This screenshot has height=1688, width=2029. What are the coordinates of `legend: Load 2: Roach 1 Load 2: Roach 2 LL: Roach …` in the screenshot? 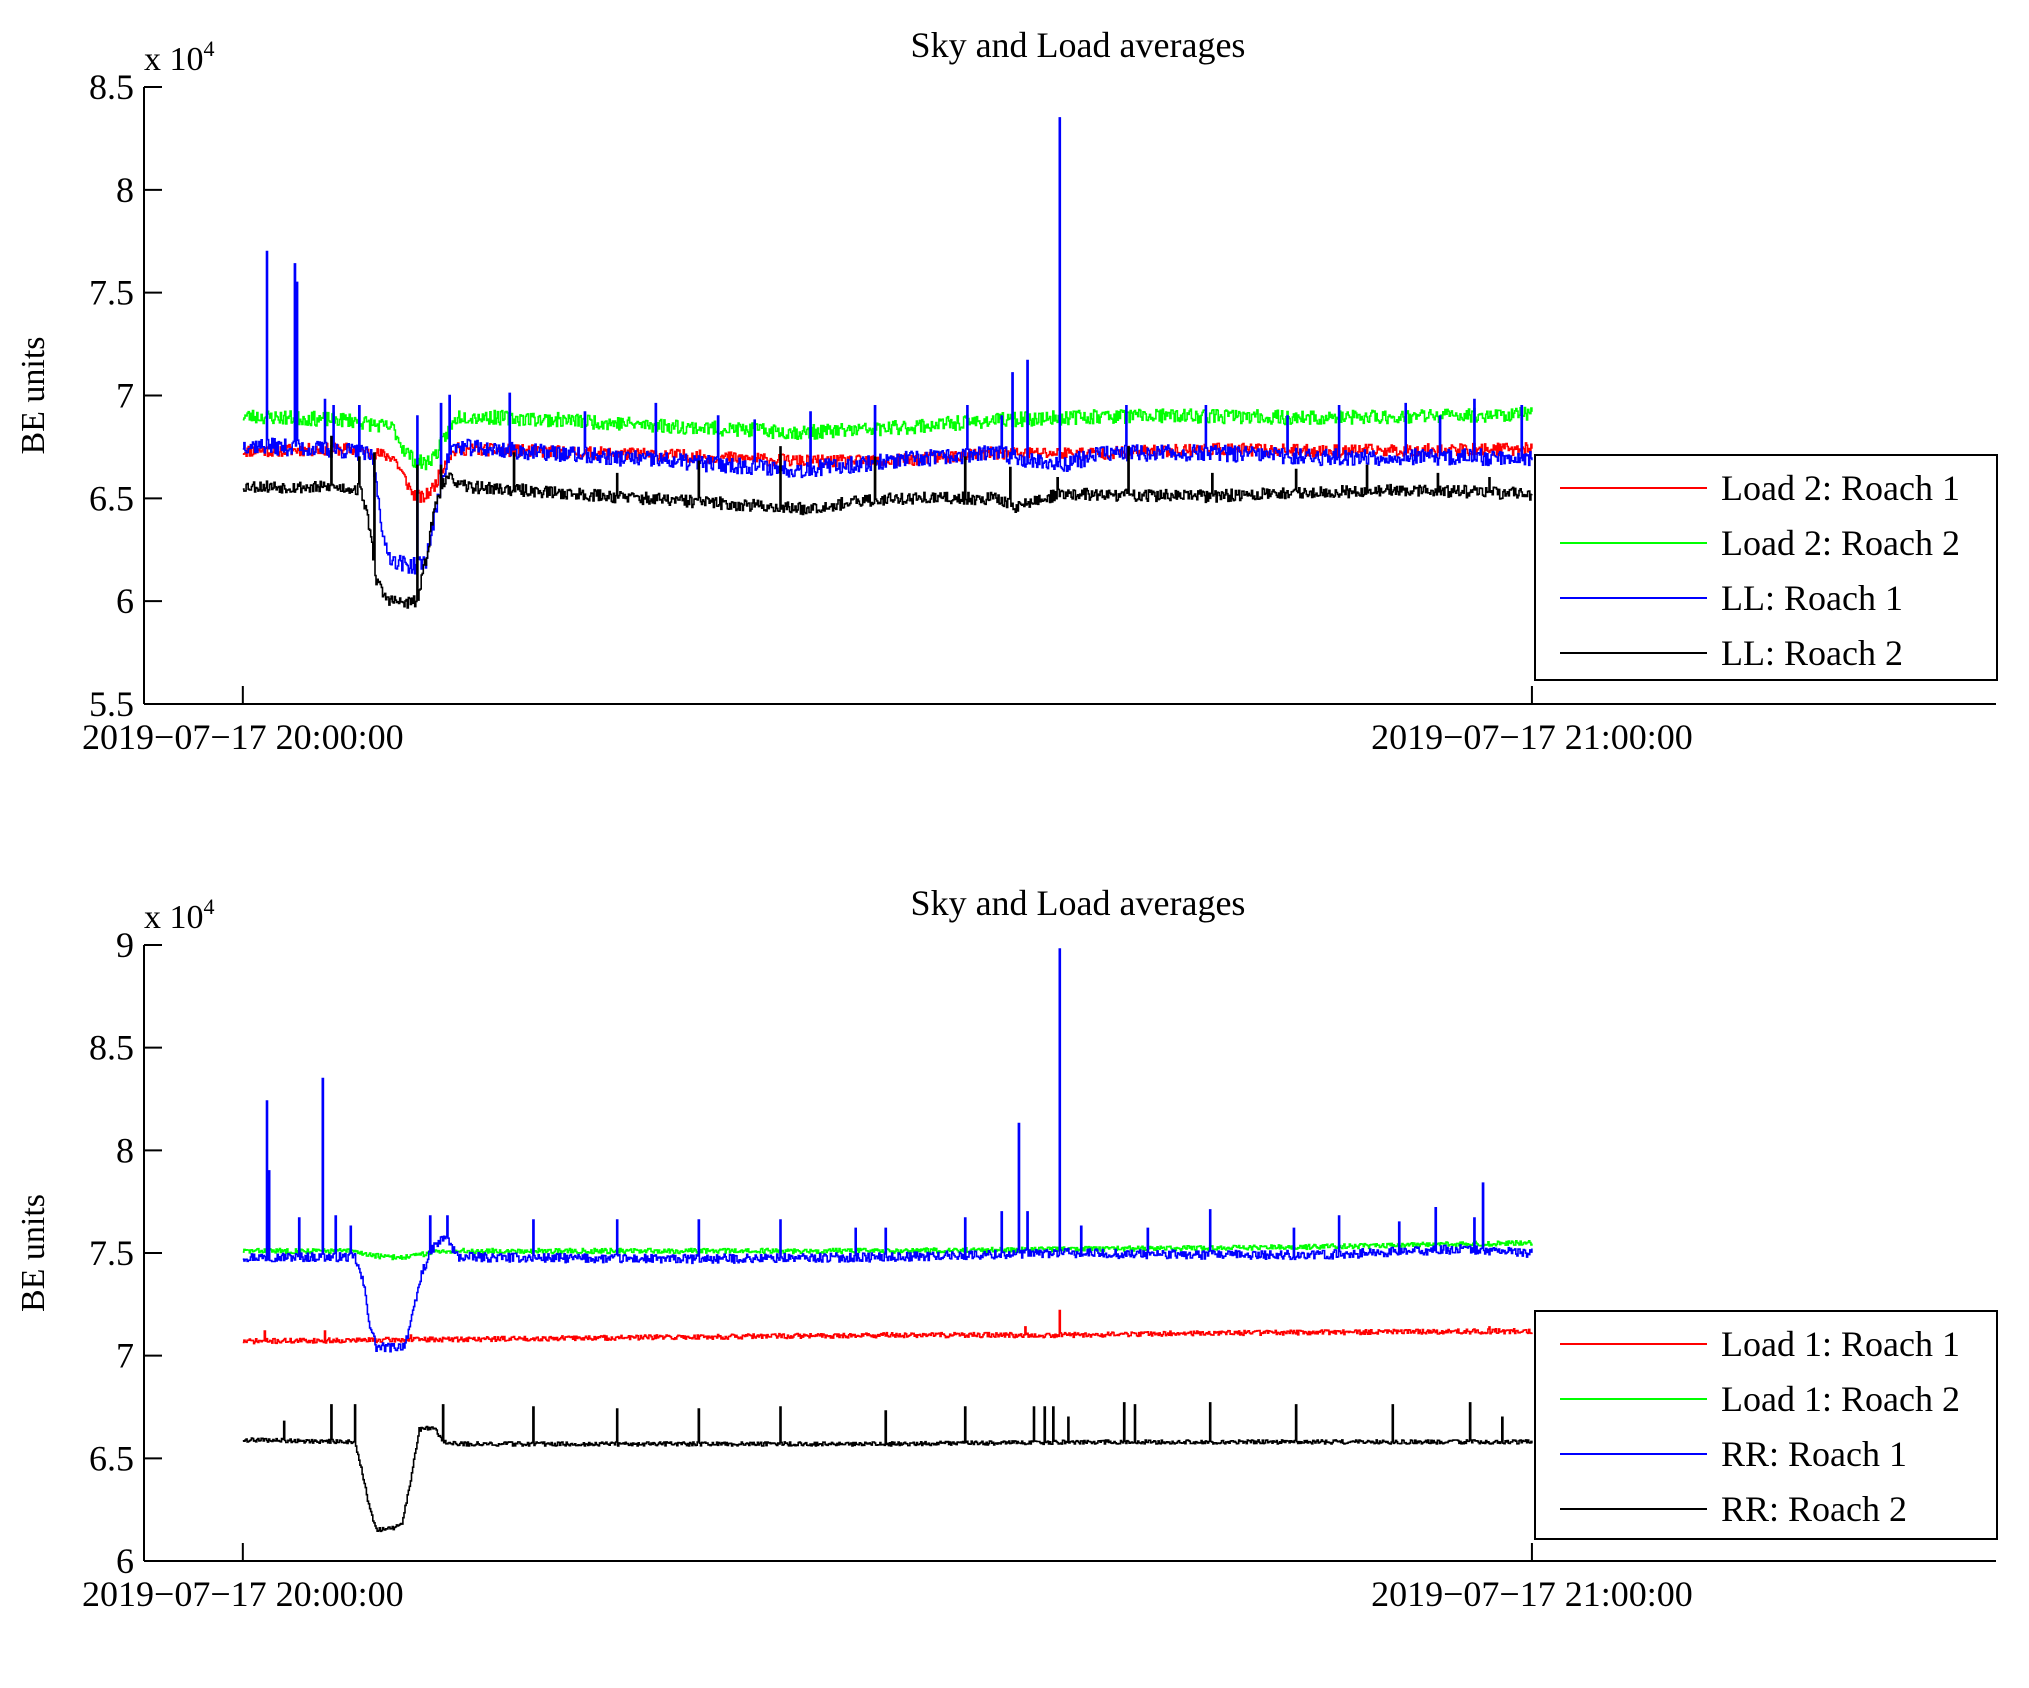 It's located at (1766, 567).